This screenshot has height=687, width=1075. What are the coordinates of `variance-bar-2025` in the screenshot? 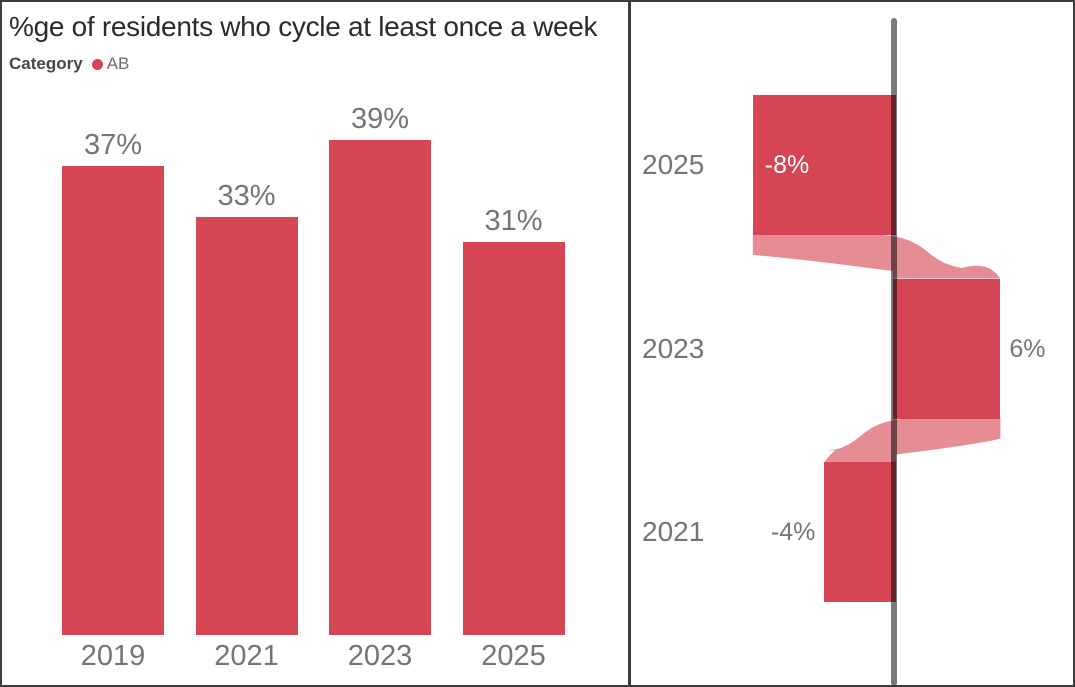 It's located at (824, 165).